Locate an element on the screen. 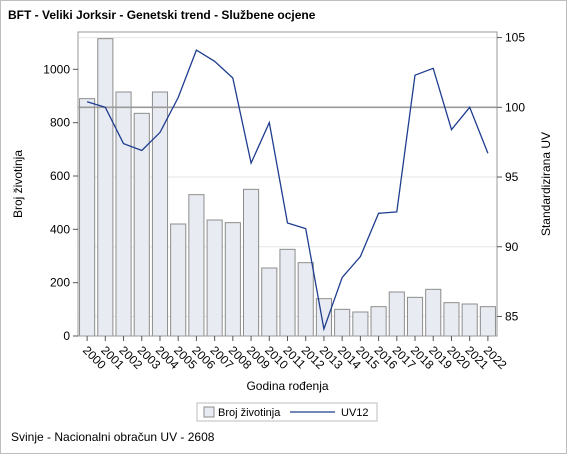  footnote: Svinje - Nacionalni obračun UV - 2608 is located at coordinates (113, 437).